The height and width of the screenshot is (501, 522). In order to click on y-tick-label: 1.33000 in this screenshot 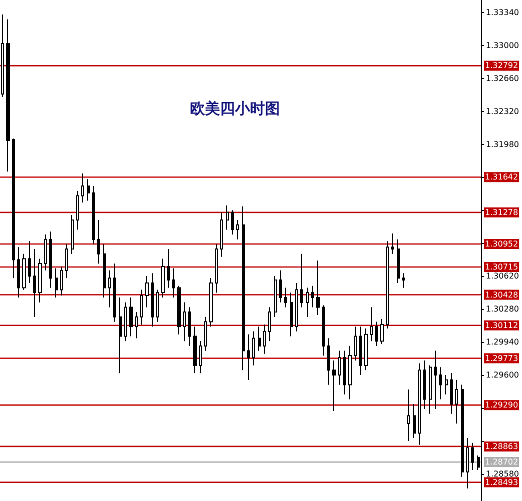, I will do `click(503, 45)`.